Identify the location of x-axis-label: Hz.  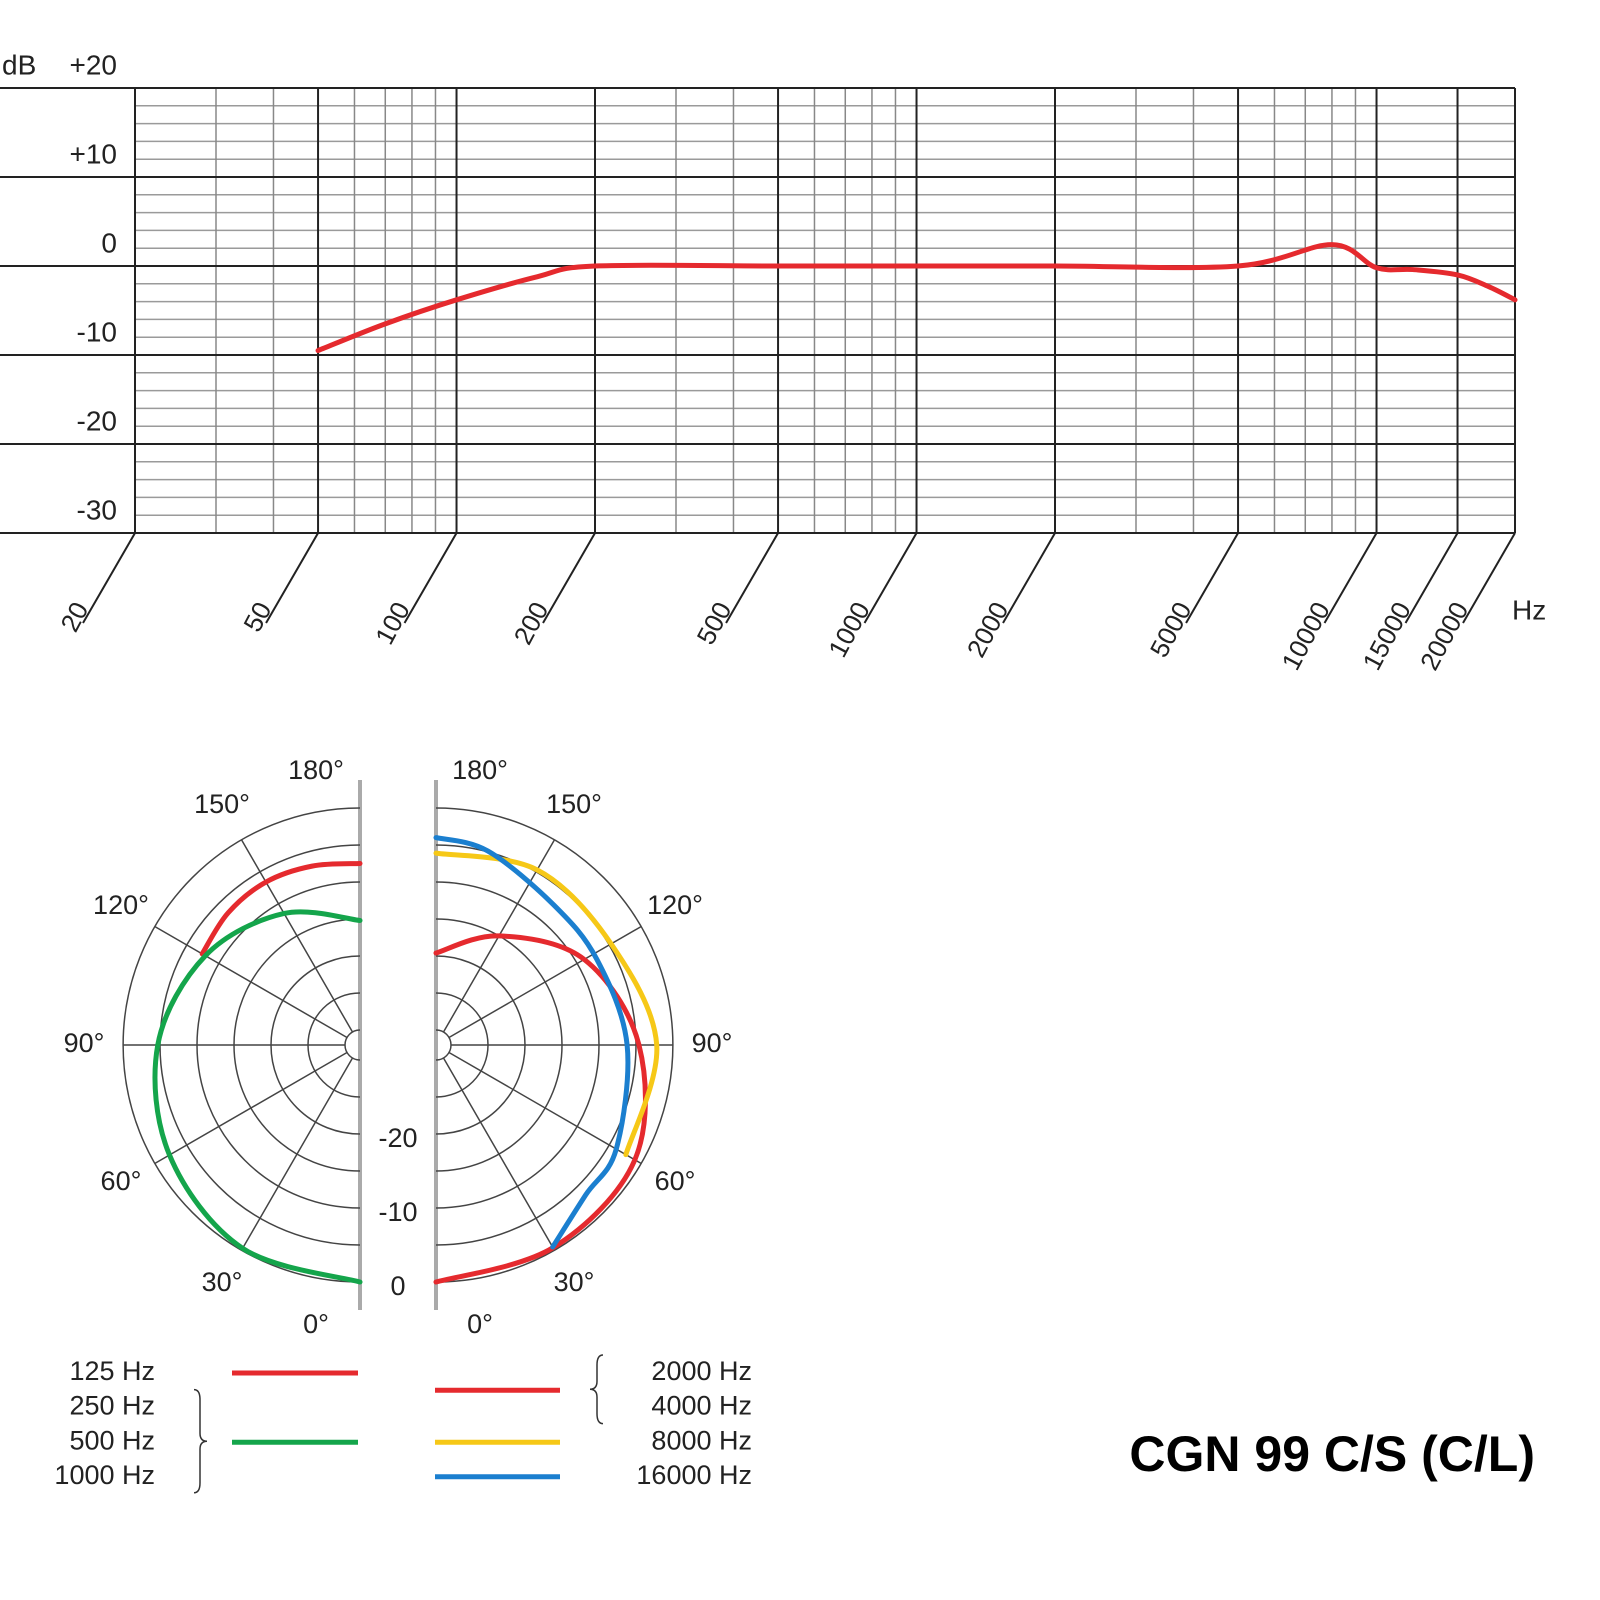
(1529, 609).